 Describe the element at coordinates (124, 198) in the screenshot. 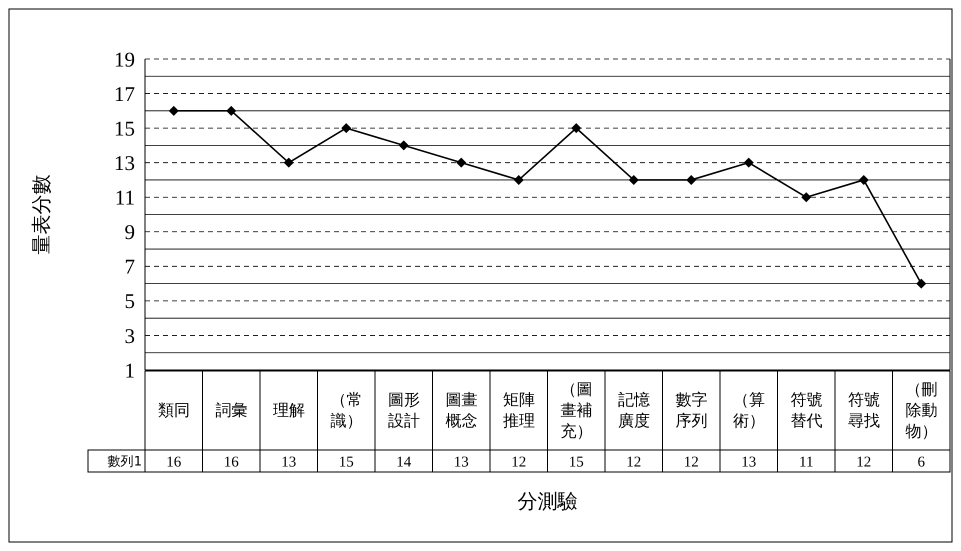

I see `y-tick-label: 11` at that location.